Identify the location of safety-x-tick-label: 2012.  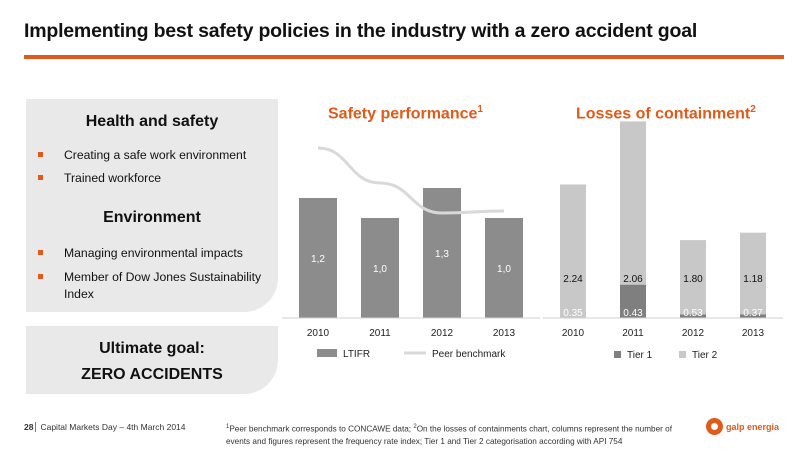
(442, 333).